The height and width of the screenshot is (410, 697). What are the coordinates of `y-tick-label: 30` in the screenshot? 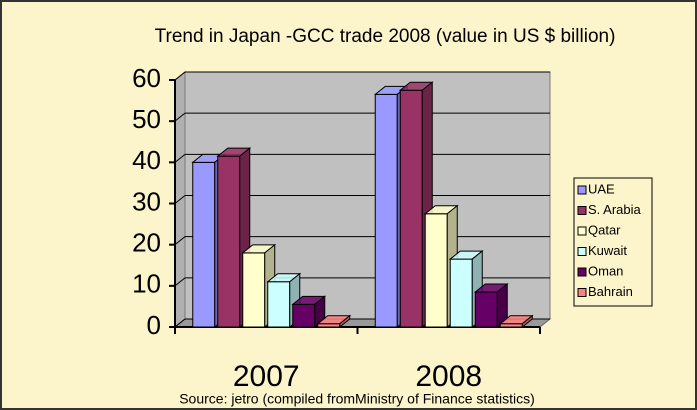 It's located at (146, 201).